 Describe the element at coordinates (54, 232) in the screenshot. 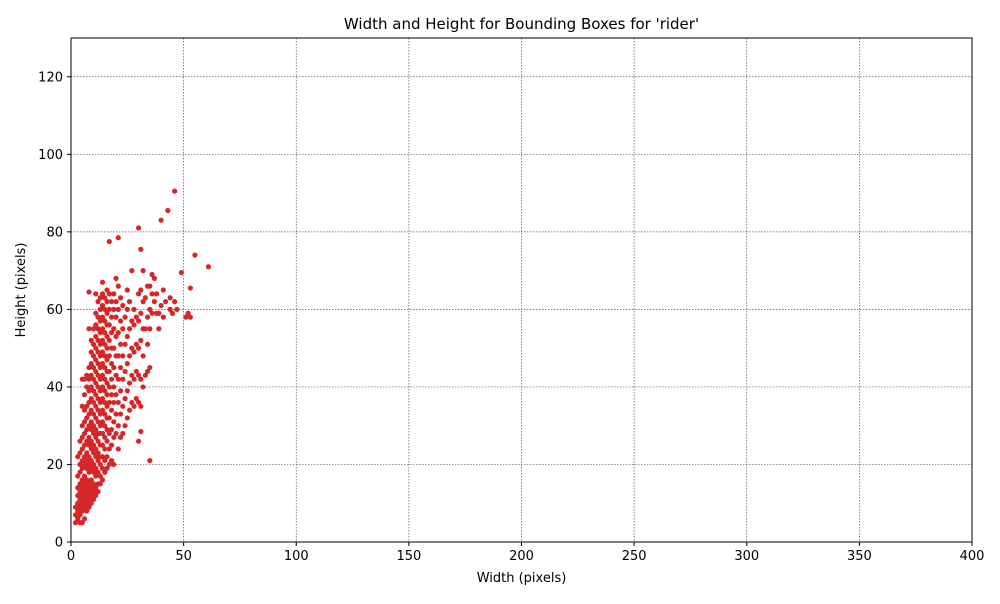

I see `y-tick-label: 80` at that location.